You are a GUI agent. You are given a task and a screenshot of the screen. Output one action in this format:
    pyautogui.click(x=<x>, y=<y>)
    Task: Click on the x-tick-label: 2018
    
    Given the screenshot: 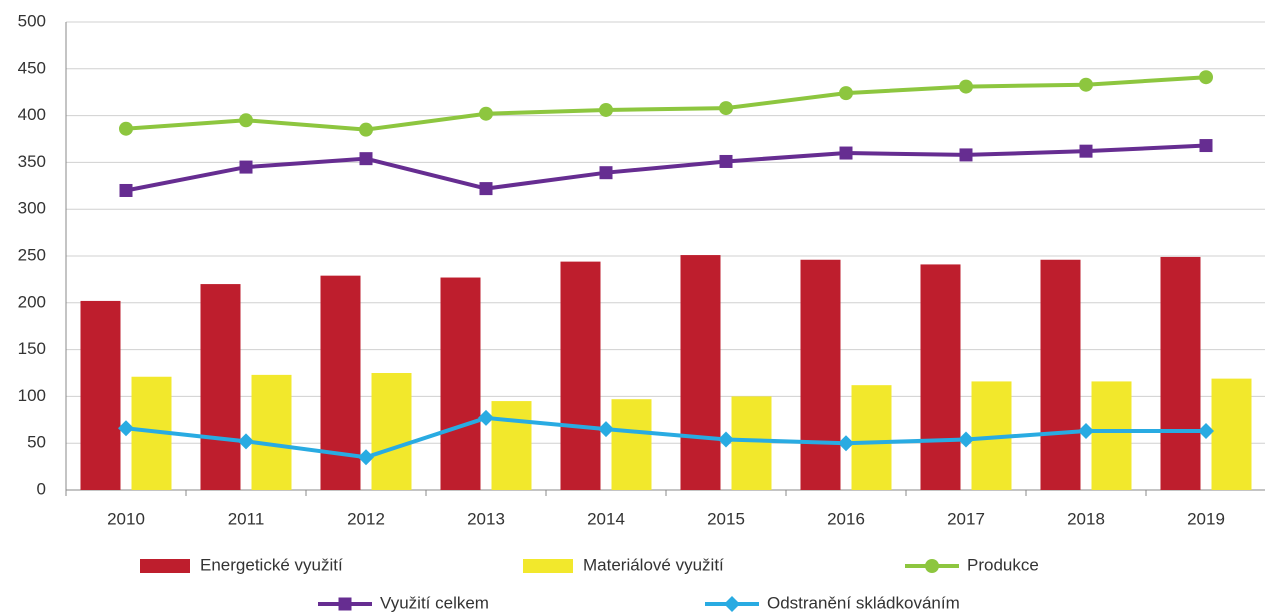 What is the action you would take?
    pyautogui.click(x=1086, y=518)
    